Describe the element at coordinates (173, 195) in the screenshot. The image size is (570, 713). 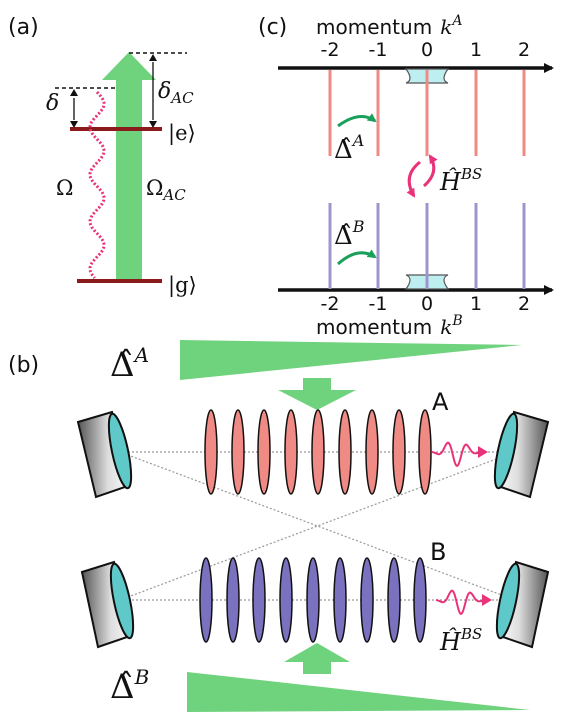
I see `omega-ac-subscript: AC` at that location.